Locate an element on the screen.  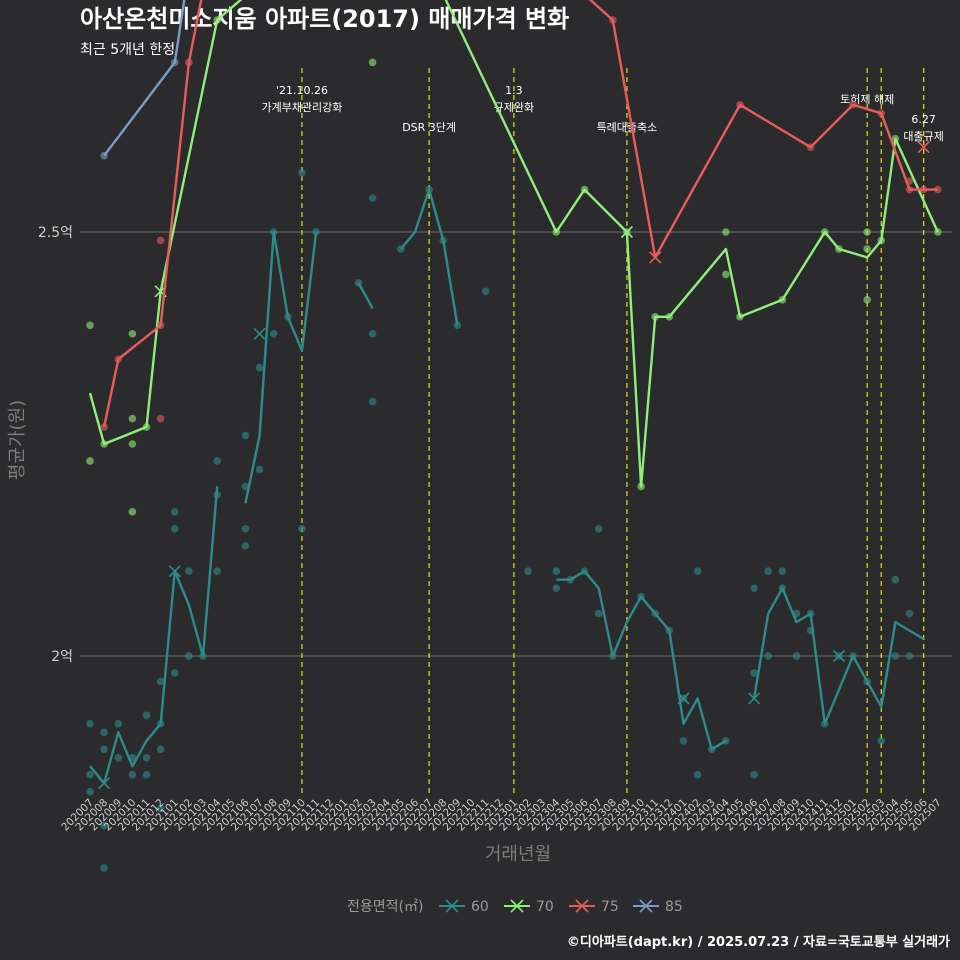
legend: 전용면적(㎡) 60 70 75 85 is located at coordinates (515, 907).